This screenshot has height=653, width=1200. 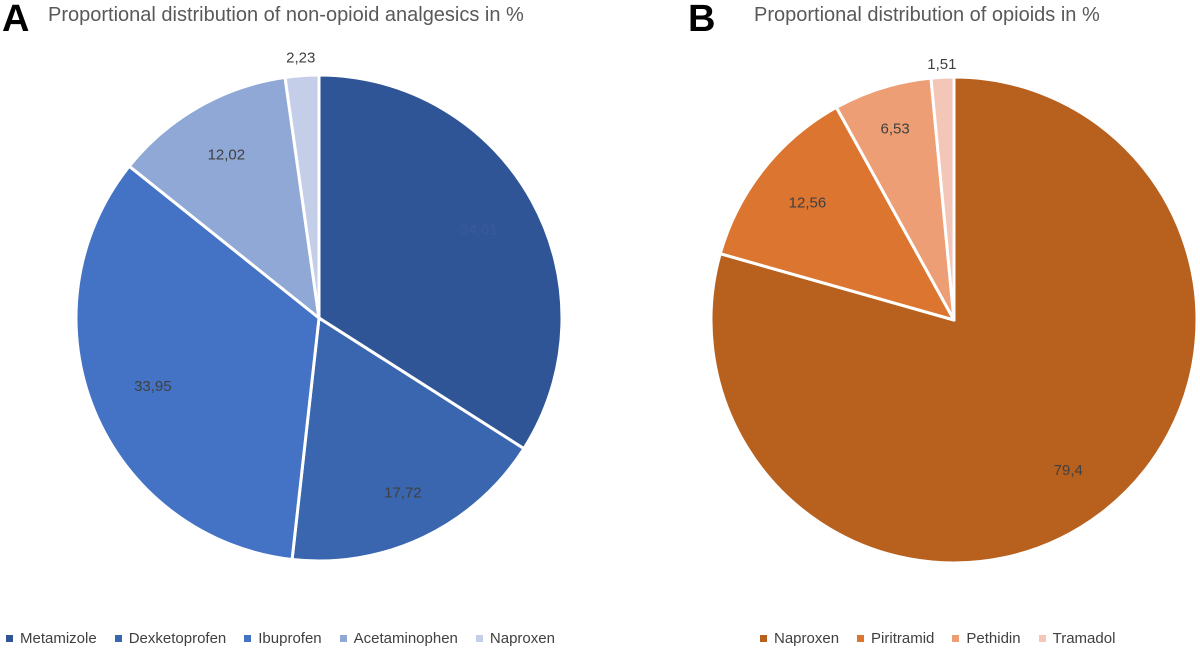 What do you see at coordinates (177, 638) in the screenshot?
I see `legend-label: Dexketoprofen` at bounding box center [177, 638].